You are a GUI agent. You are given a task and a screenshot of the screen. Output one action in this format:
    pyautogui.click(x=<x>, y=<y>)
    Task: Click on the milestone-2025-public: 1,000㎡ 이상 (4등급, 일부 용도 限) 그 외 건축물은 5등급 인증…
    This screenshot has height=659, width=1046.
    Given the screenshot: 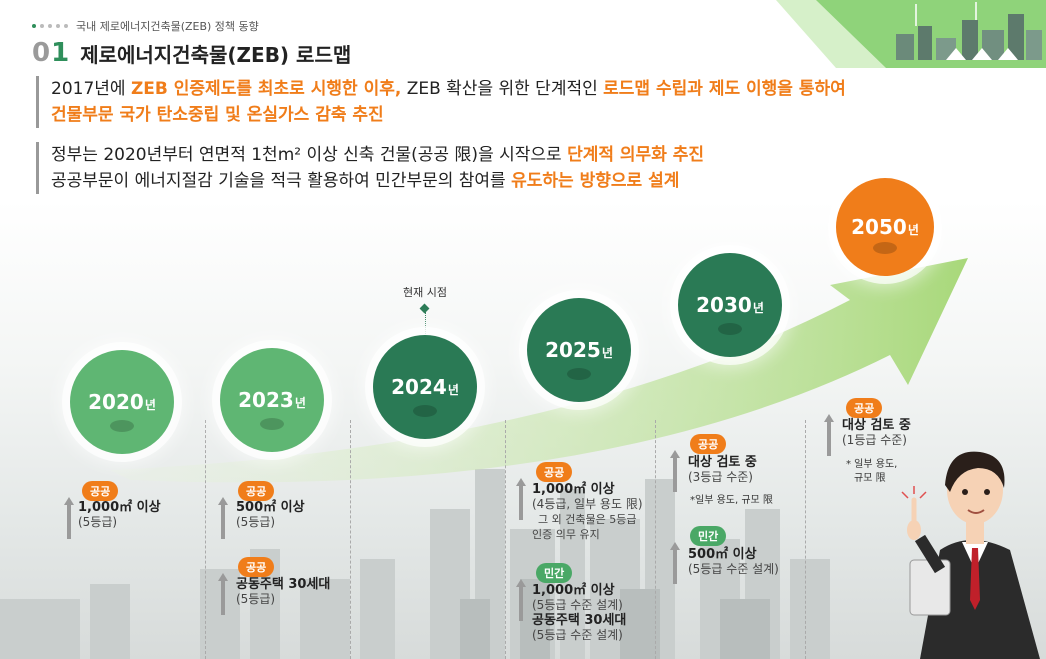 What is the action you would take?
    pyautogui.click(x=587, y=511)
    